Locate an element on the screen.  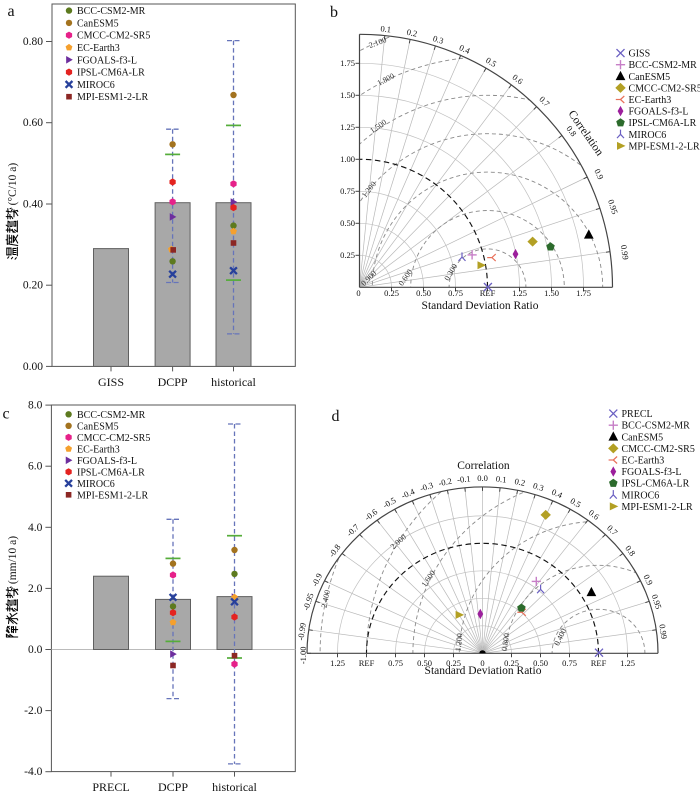
svg-text: 0.00 is located at coordinates (33, 367).